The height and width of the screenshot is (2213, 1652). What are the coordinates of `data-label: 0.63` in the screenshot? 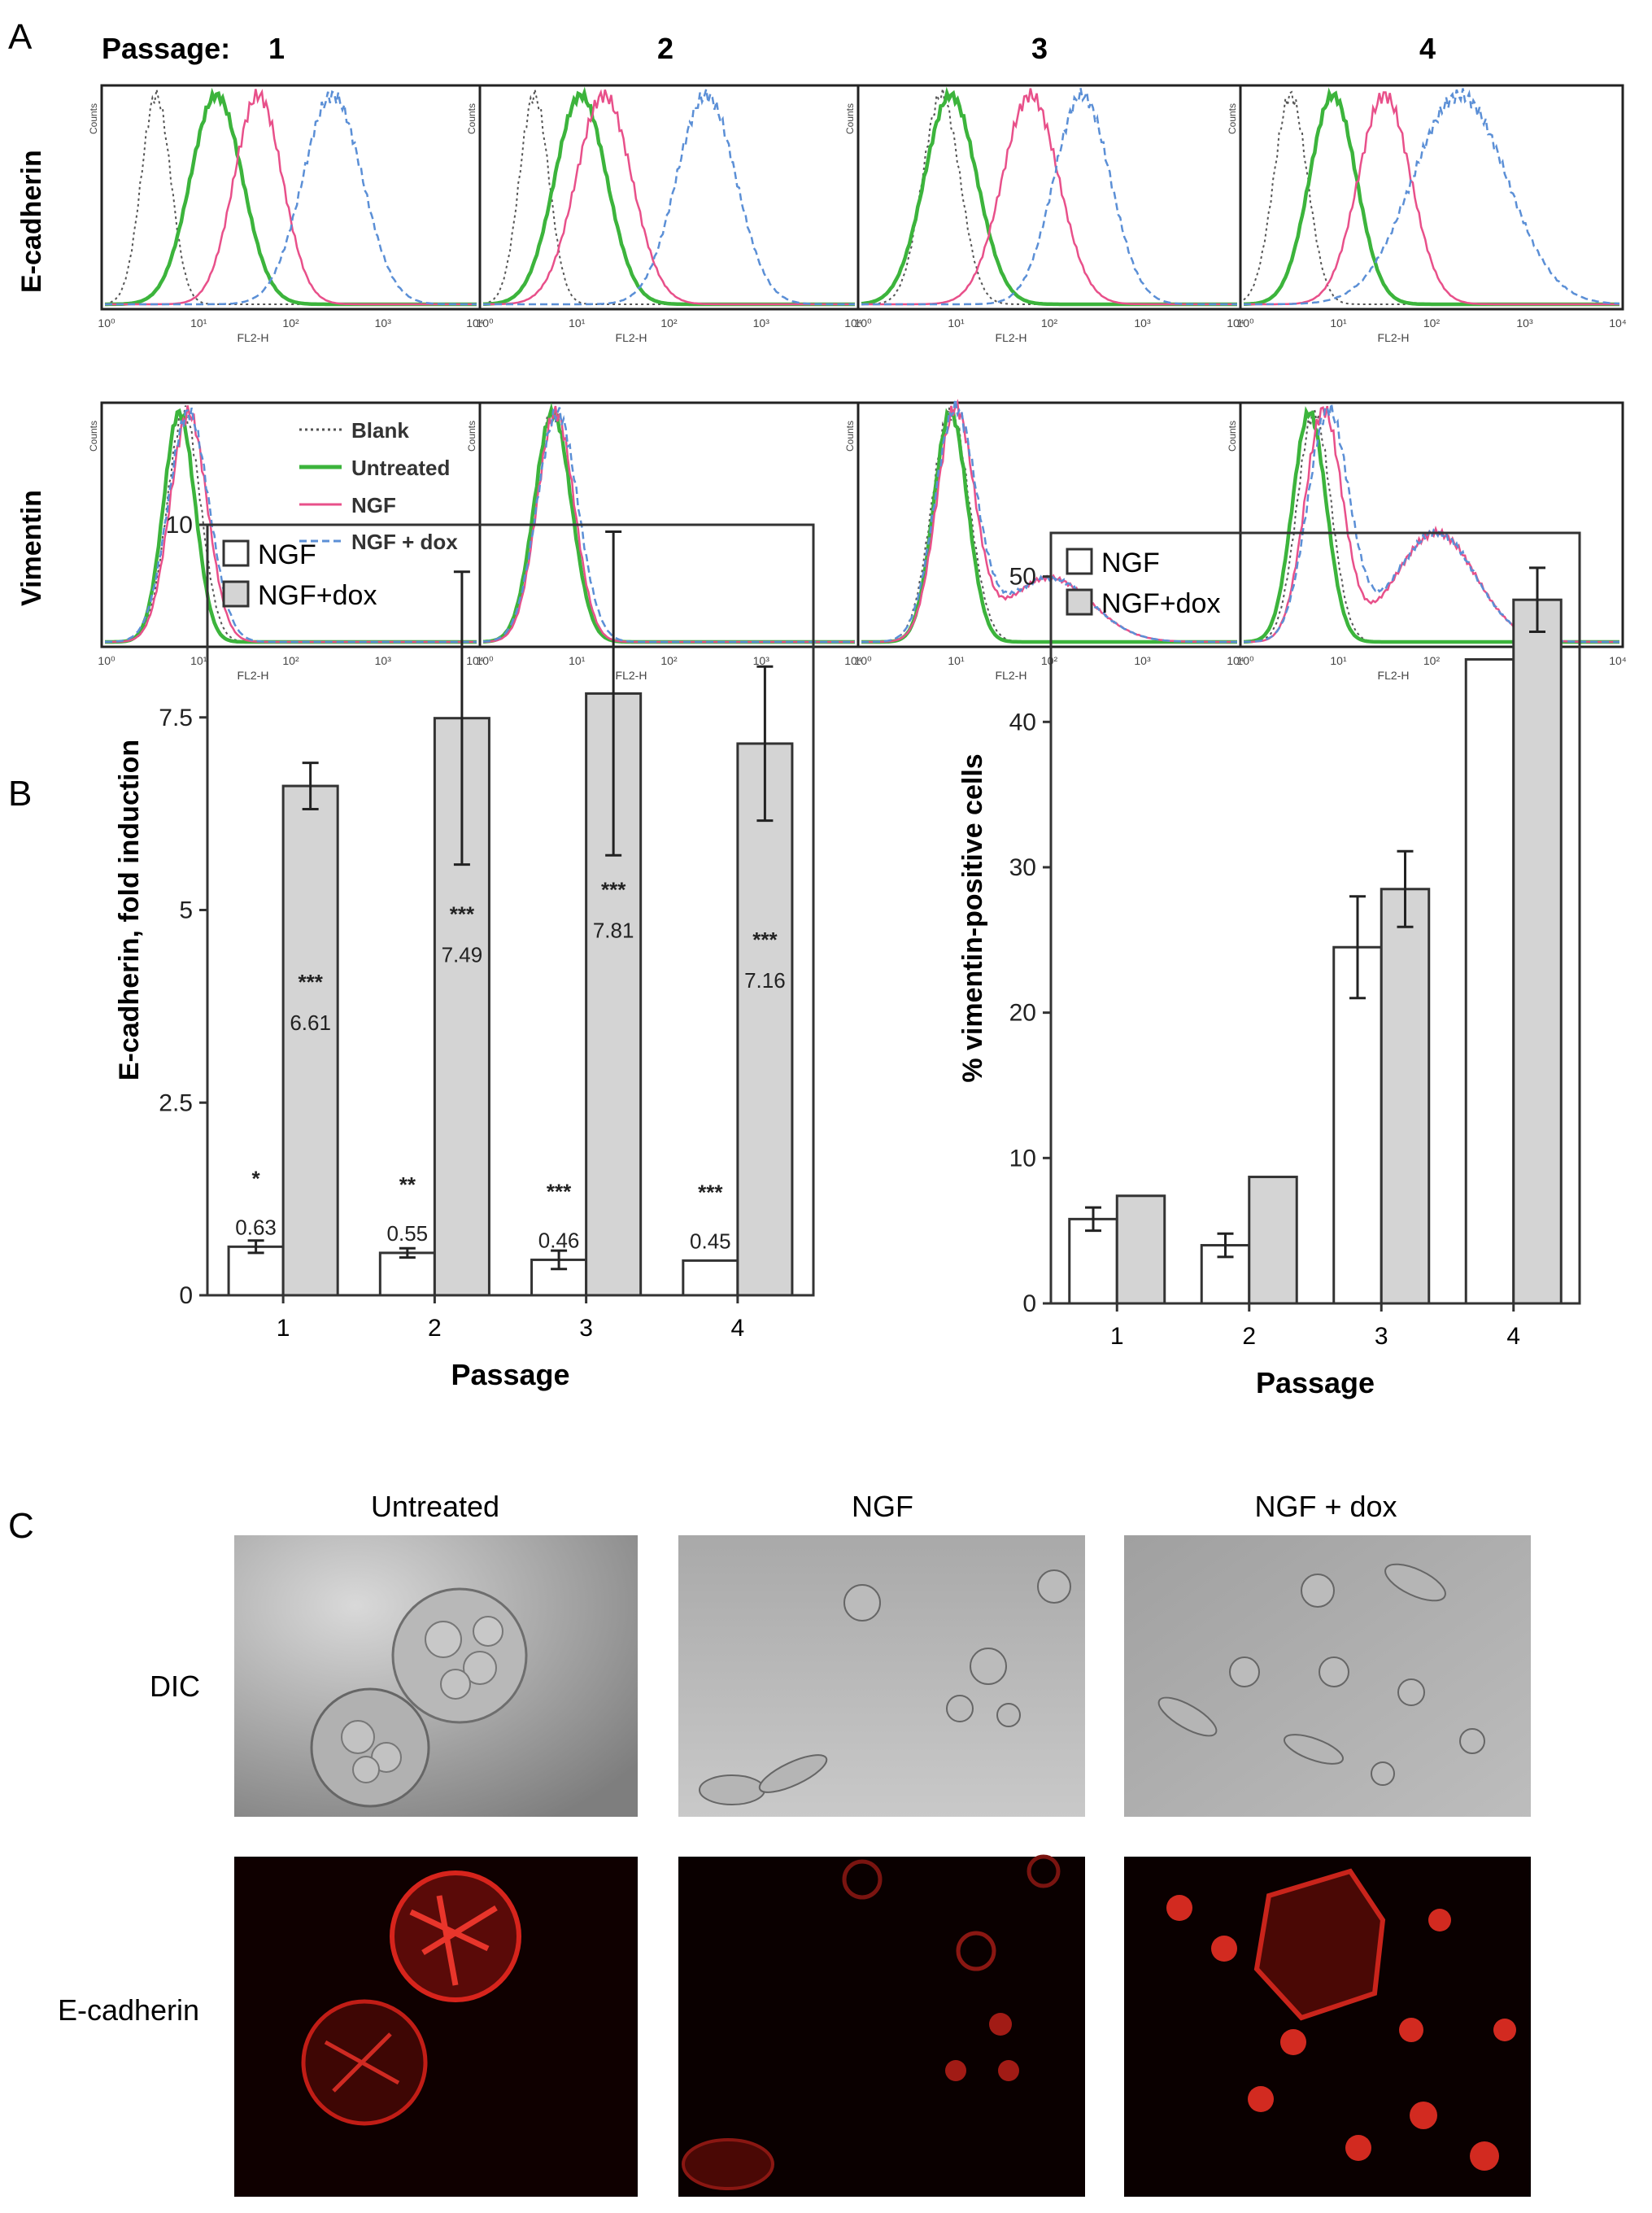 It's located at (256, 1227).